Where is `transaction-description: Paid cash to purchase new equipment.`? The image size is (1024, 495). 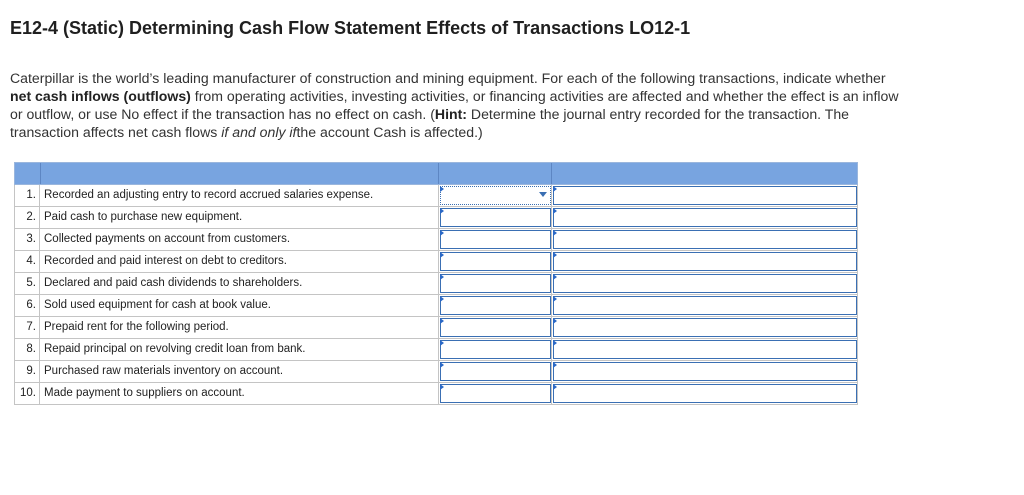
transaction-description: Paid cash to purchase new equipment. is located at coordinates (239, 218).